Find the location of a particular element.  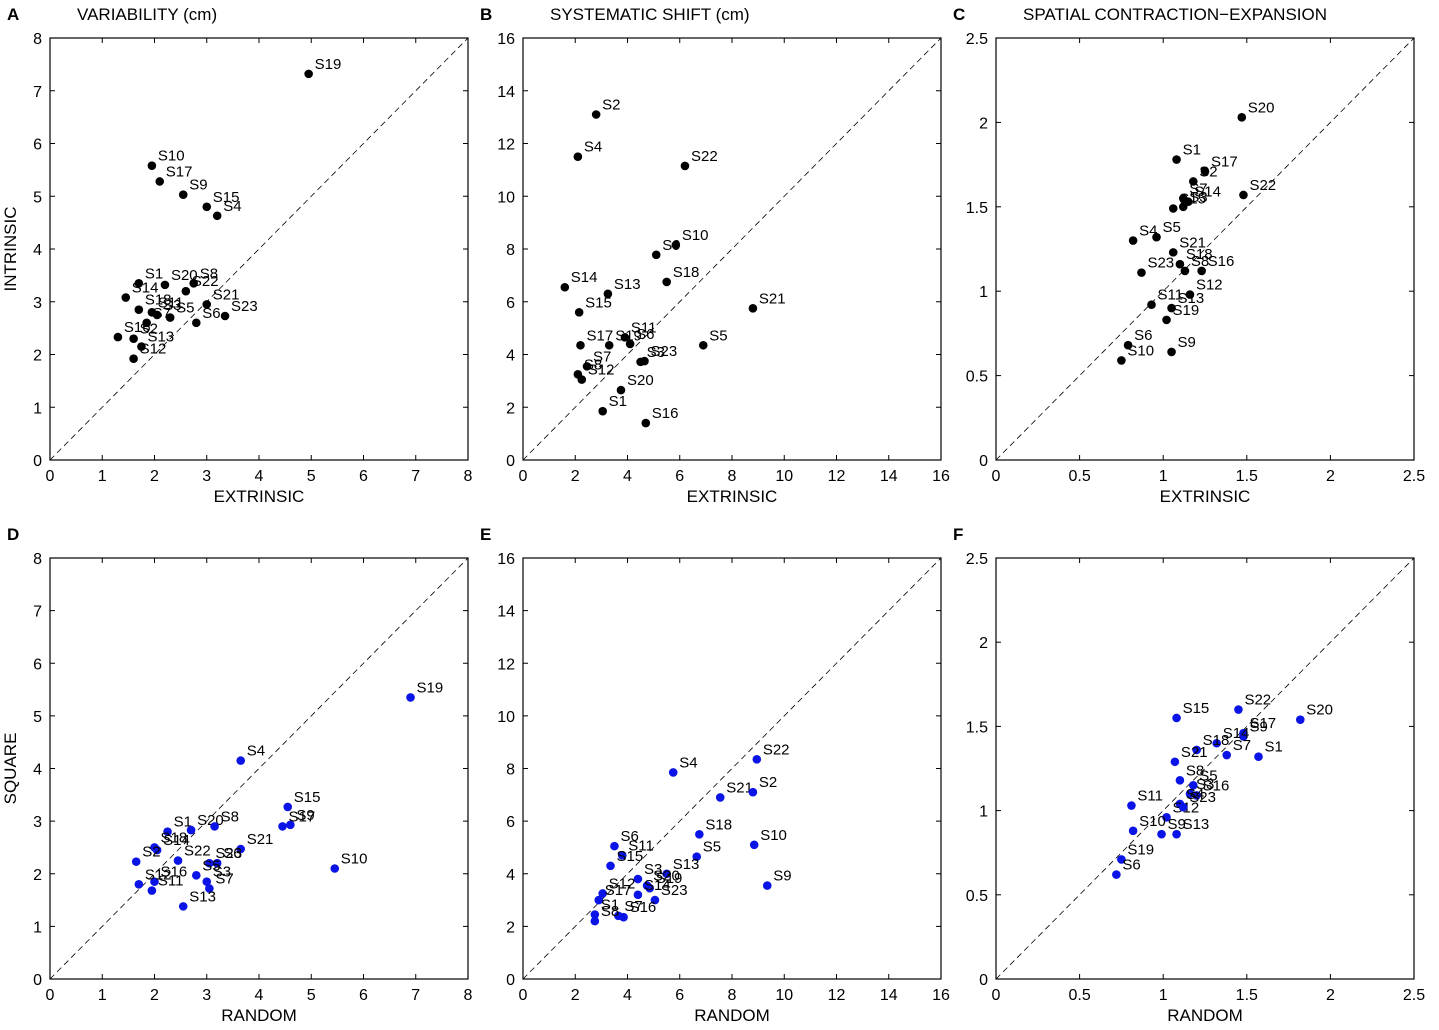

x-tick-label: 1.5 is located at coordinates (1247, 476).